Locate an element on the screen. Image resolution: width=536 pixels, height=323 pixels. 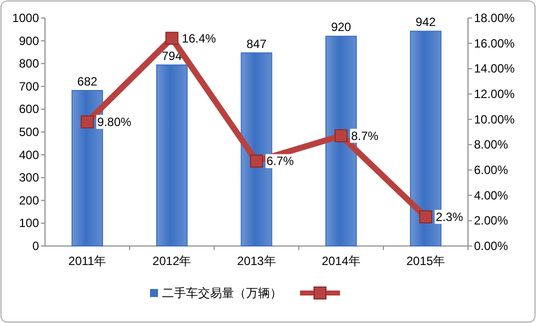
data-label: 9.80% is located at coordinates (114, 121).